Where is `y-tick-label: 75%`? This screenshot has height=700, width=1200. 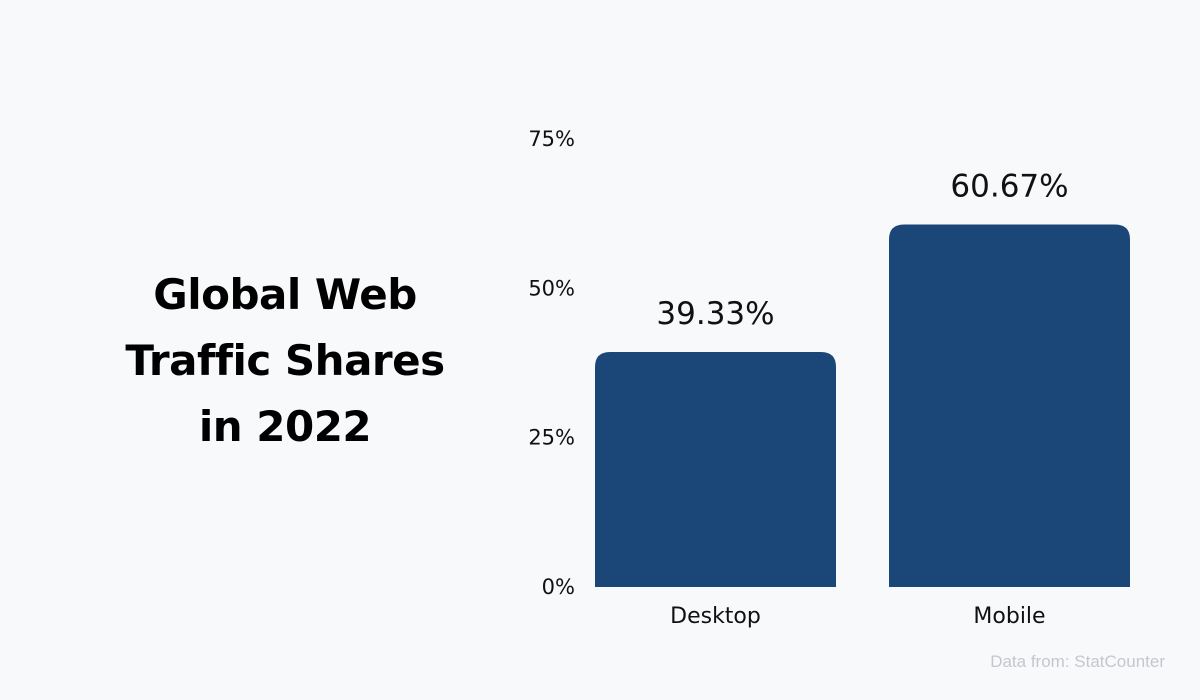 y-tick-label: 75% is located at coordinates (551, 139).